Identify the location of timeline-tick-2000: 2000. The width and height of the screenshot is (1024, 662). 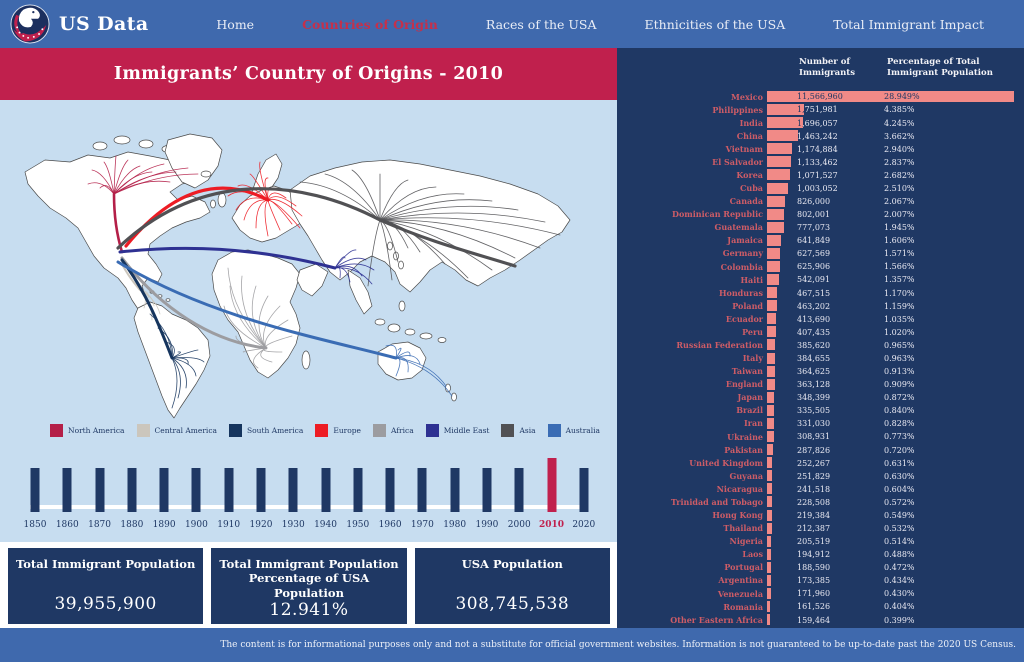
(519, 491).